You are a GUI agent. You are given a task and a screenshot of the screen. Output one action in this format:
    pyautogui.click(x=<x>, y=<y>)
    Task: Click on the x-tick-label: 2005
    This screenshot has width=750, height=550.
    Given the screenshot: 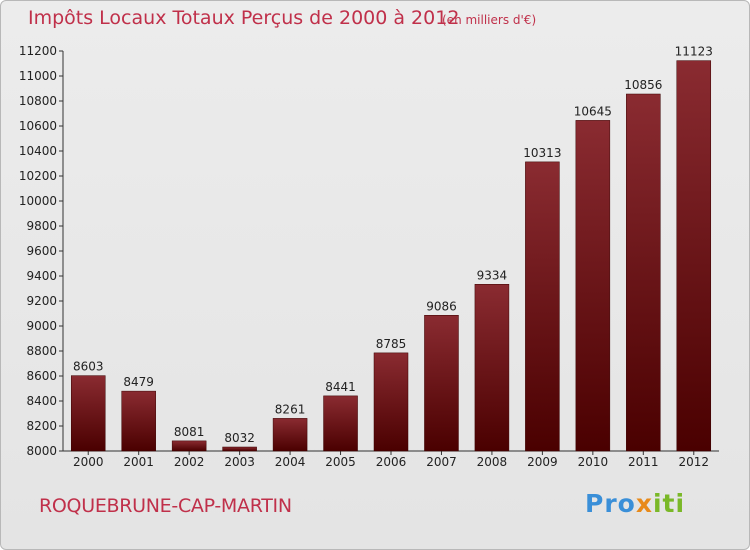 What is the action you would take?
    pyautogui.click(x=340, y=462)
    